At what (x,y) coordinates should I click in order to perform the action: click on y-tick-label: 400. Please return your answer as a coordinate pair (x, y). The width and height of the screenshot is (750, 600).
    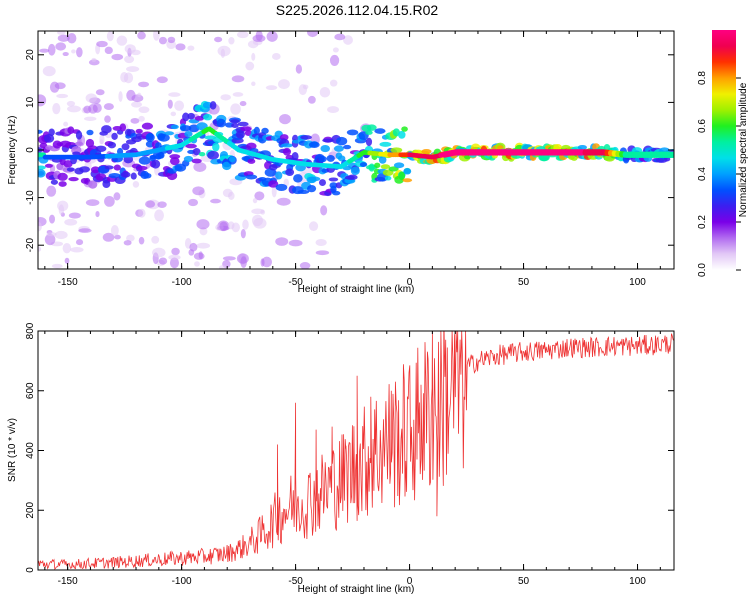
    Looking at the image, I should click on (30, 450).